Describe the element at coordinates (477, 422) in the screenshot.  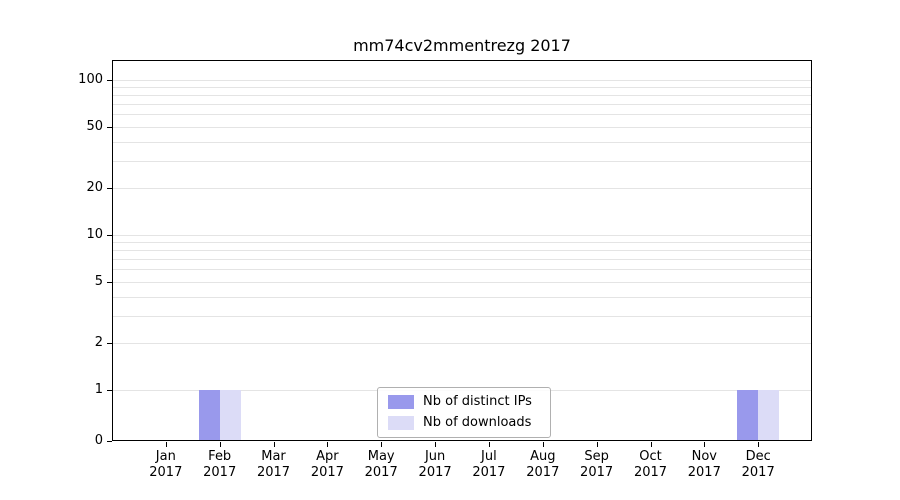
I see `legend-label-downloads: Nb of downloads` at that location.